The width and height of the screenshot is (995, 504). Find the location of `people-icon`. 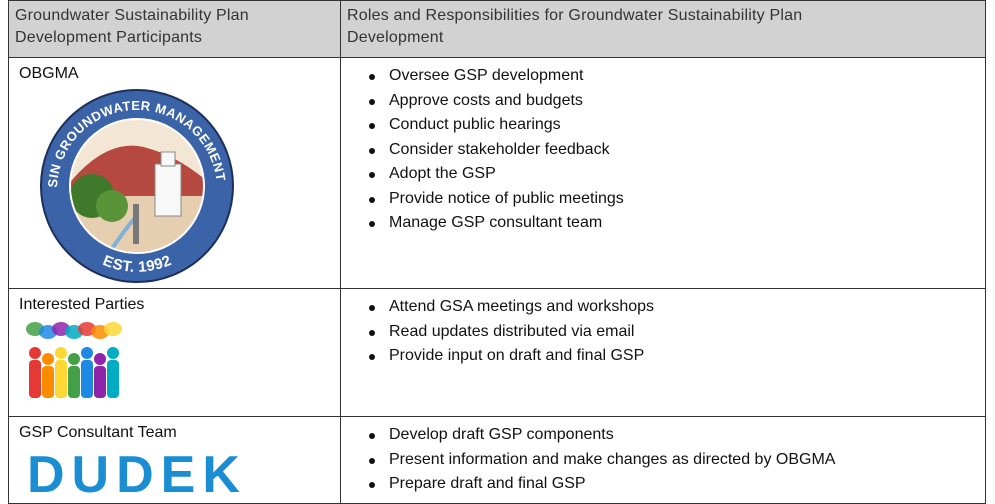

people-icon is located at coordinates (74, 360).